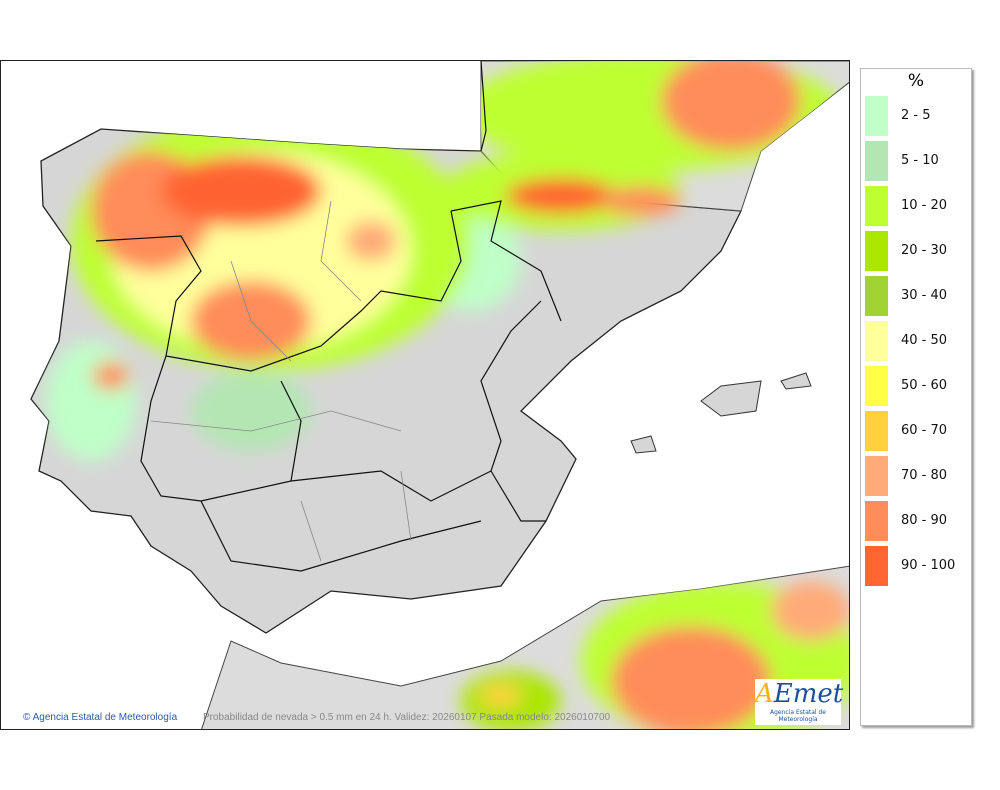  What do you see at coordinates (799, 694) in the screenshot?
I see `logo-mark: AEmet` at bounding box center [799, 694].